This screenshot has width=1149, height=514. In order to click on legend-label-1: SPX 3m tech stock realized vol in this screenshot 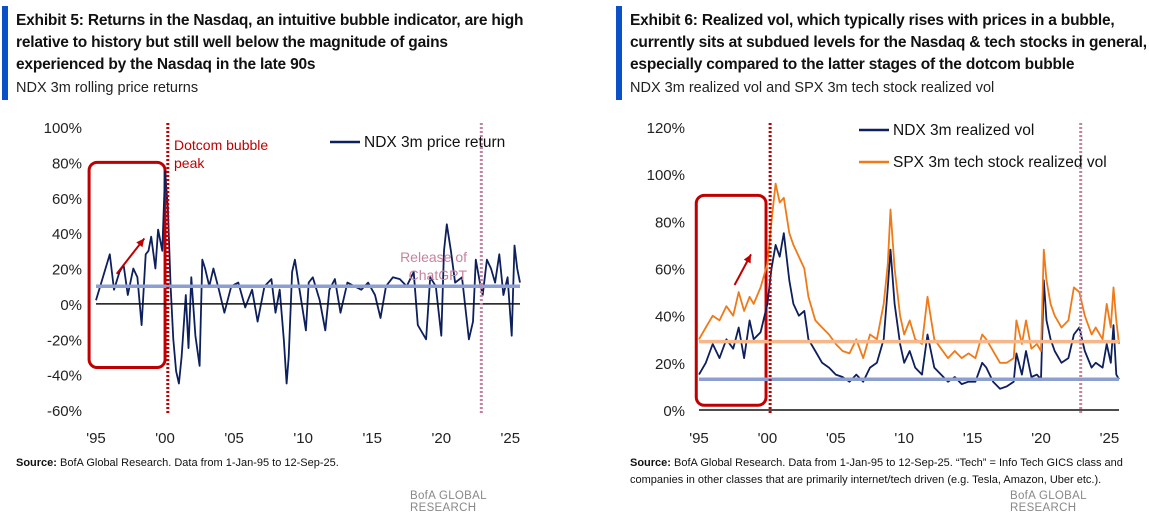, I will do `click(1000, 162)`.